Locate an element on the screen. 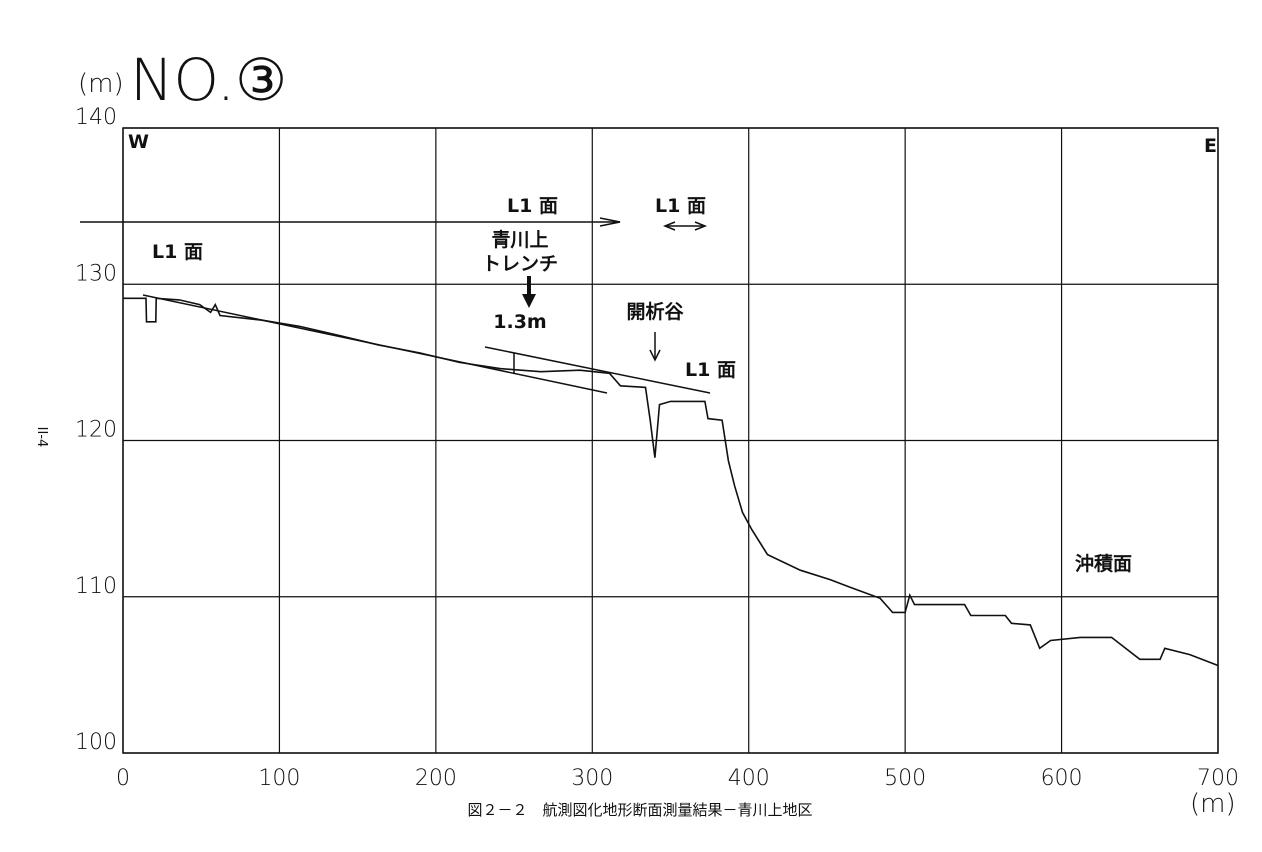  x-tick-label: 0 is located at coordinates (123, 778).